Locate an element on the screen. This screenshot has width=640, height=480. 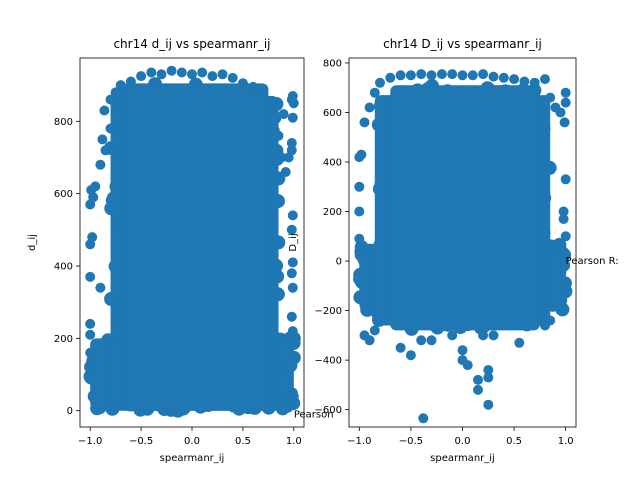
x-axis-label: spearmanr_ij is located at coordinates (192, 458).